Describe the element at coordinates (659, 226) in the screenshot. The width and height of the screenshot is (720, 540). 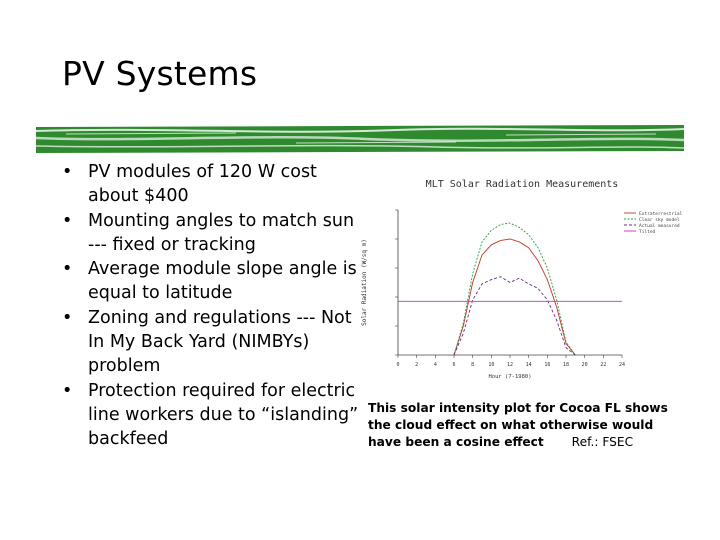
I see `legend-label: Actual measured` at that location.